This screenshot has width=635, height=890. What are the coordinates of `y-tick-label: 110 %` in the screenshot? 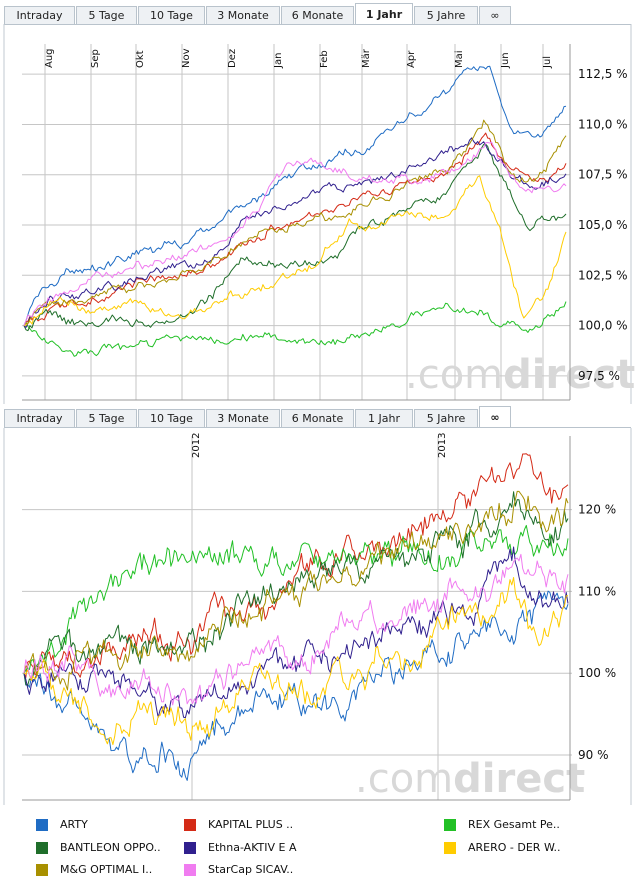 It's located at (597, 591).